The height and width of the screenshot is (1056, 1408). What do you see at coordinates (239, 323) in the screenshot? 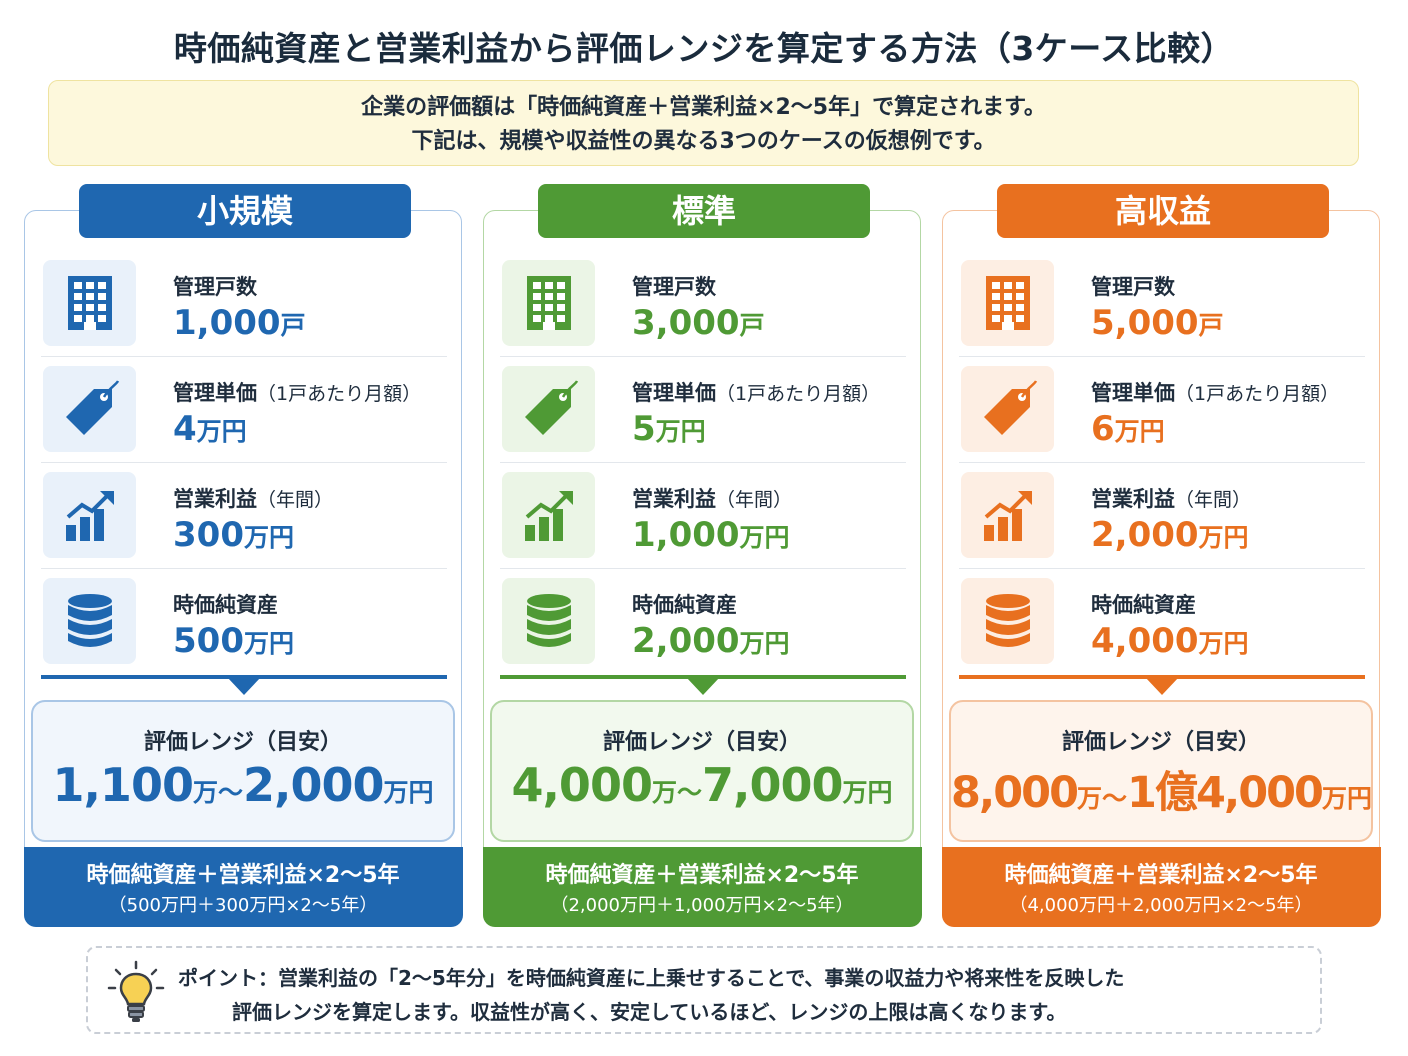
I see `managed-units-value: 1,000戸` at bounding box center [239, 323].